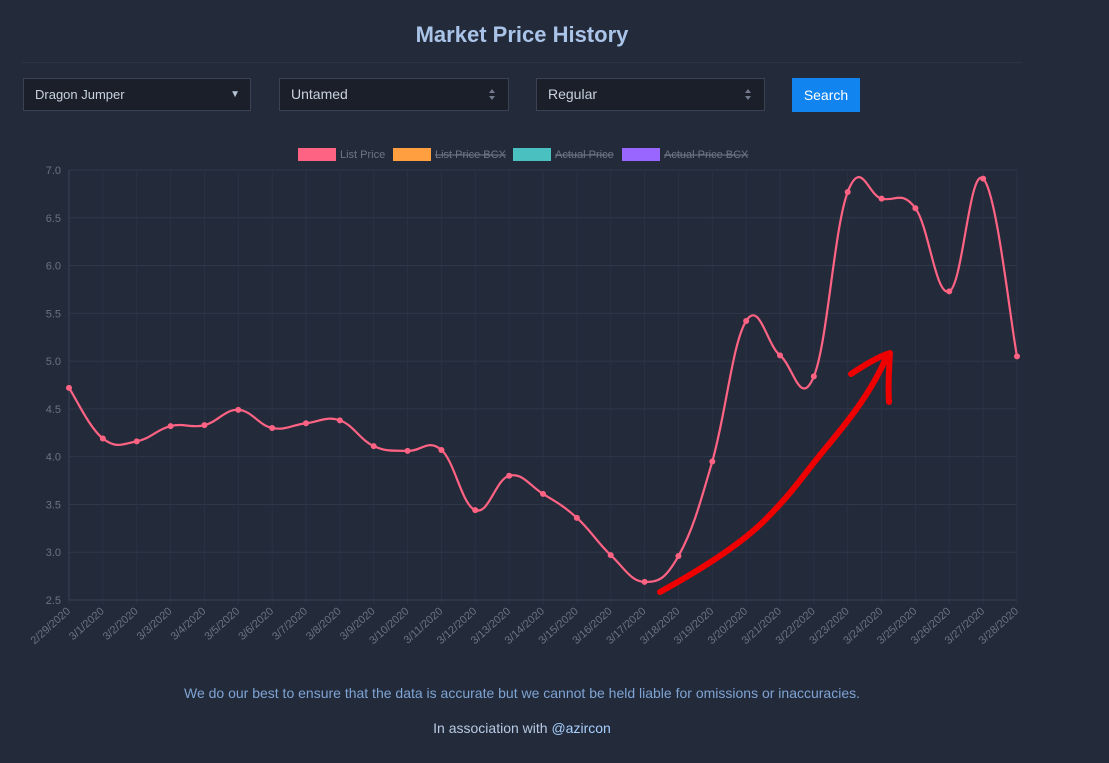  Describe the element at coordinates (80, 94) in the screenshot. I see `card-select-value: Dragon Jumper` at that location.